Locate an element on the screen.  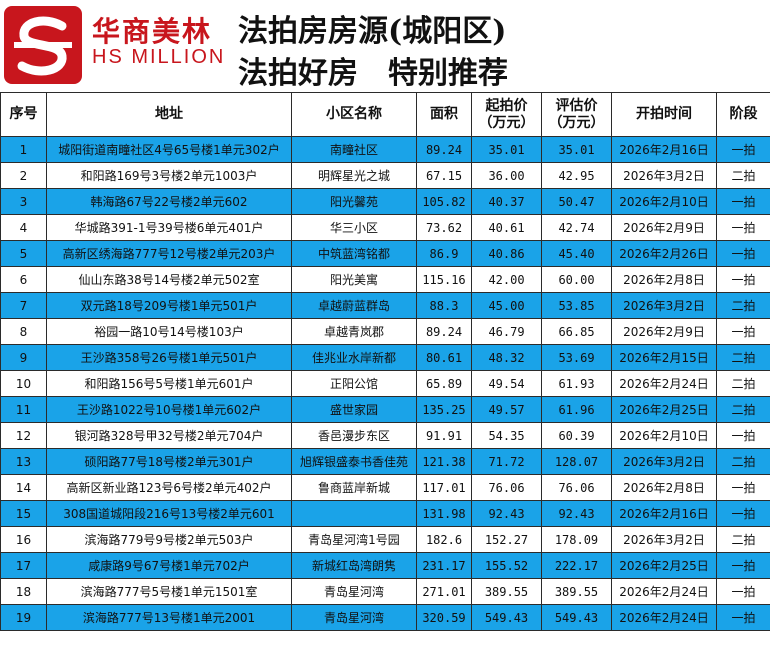
cell-appraisal: 53.69 is located at coordinates (576, 357).